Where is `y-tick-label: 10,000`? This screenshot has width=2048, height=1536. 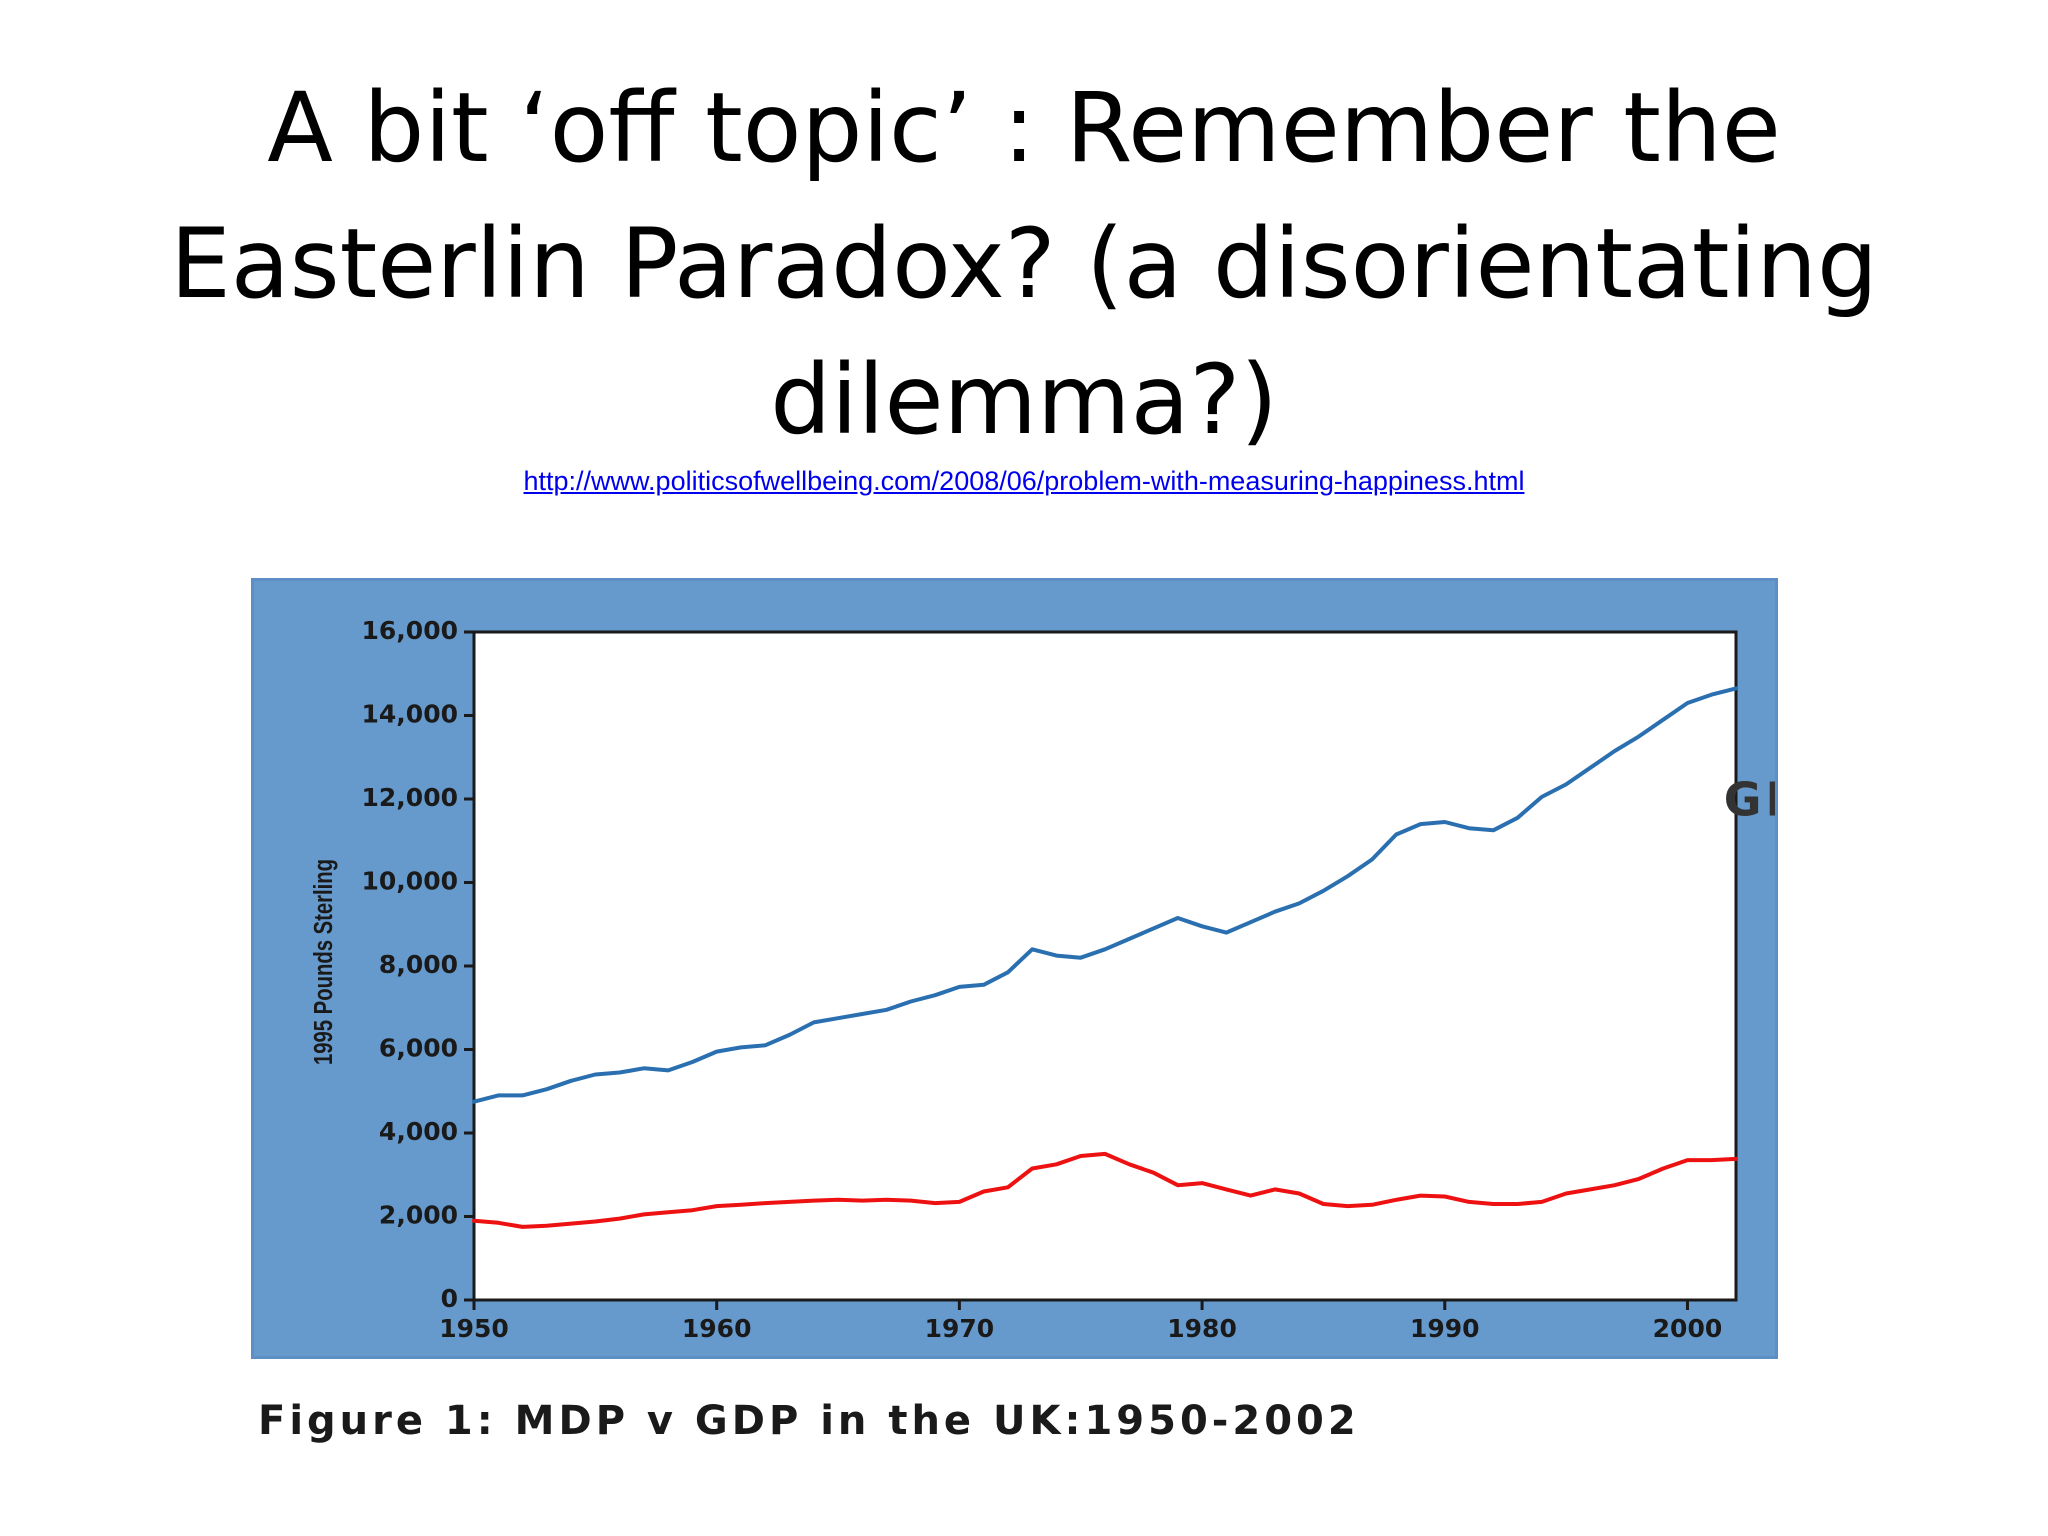
y-tick-label: 10,000 is located at coordinates (410, 881).